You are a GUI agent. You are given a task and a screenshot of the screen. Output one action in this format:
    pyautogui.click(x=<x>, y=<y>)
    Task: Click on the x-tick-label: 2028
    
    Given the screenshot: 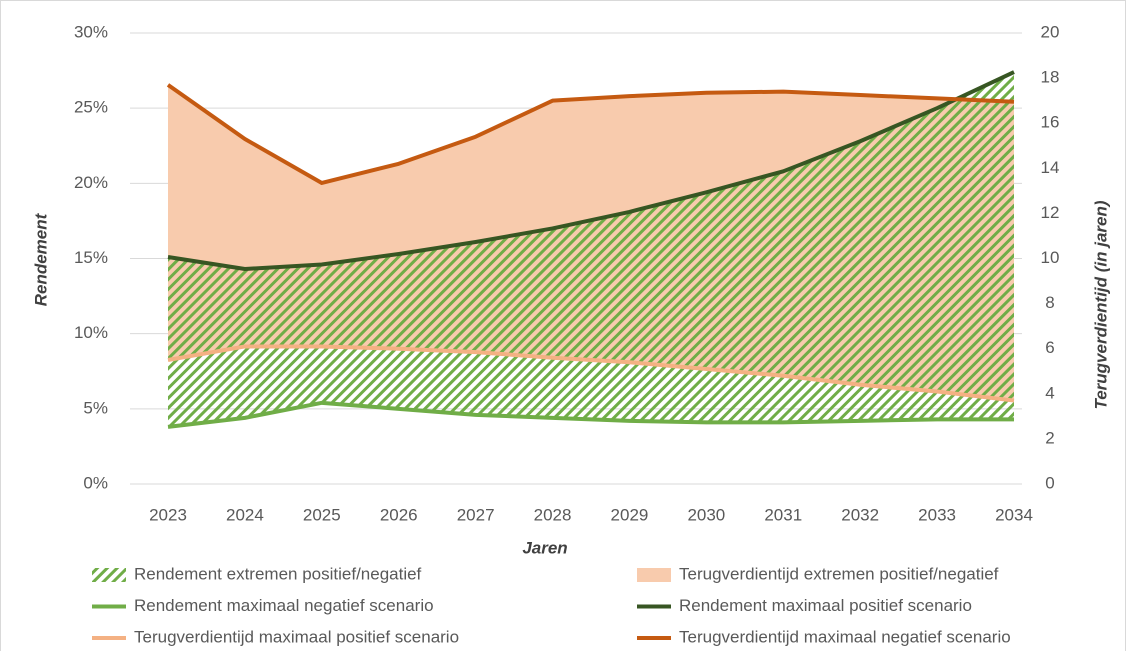 What is the action you would take?
    pyautogui.click(x=553, y=514)
    